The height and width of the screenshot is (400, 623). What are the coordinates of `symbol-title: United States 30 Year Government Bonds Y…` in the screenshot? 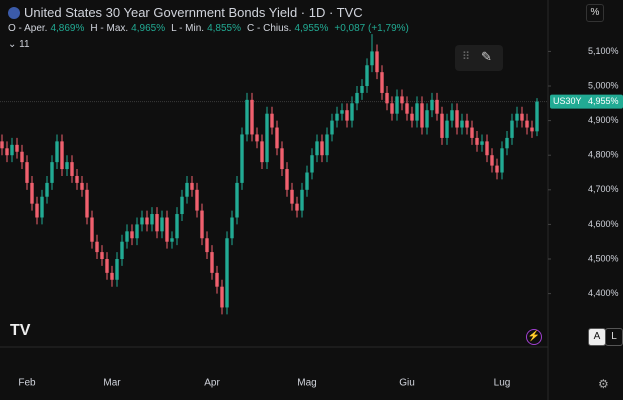 It's located at (185, 12).